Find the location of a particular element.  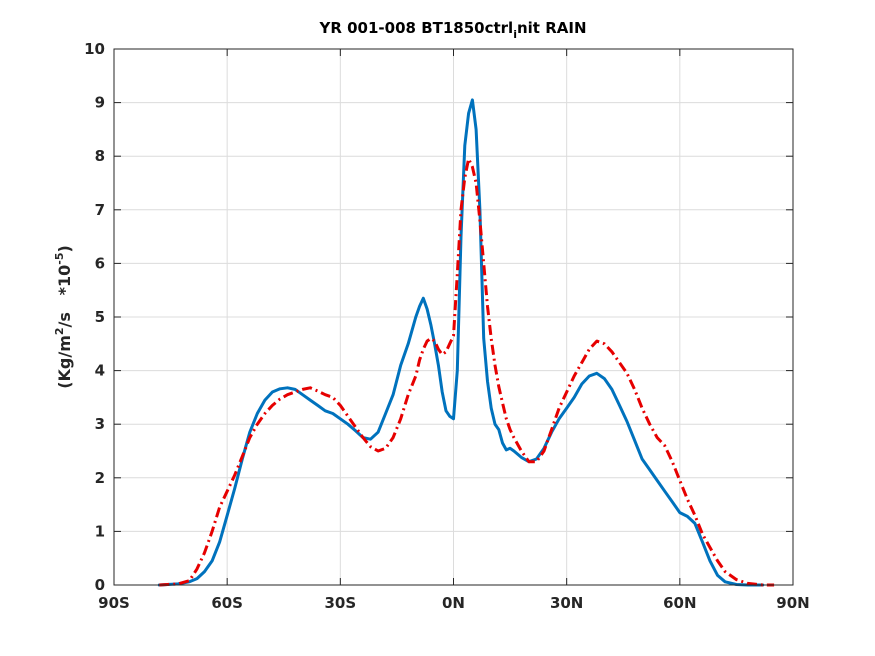

y-tick-label: 3 is located at coordinates (100, 424).